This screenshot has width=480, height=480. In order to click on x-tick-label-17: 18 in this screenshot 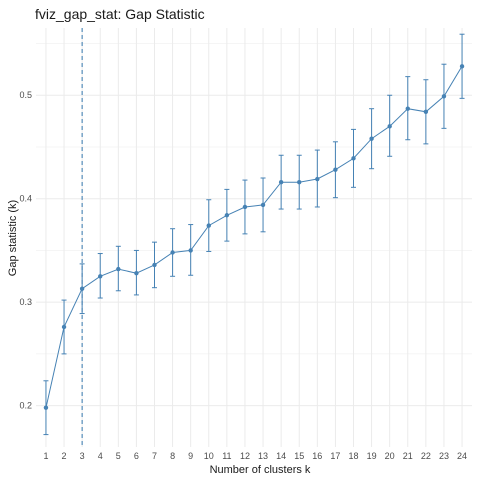, I will do `click(353, 456)`.